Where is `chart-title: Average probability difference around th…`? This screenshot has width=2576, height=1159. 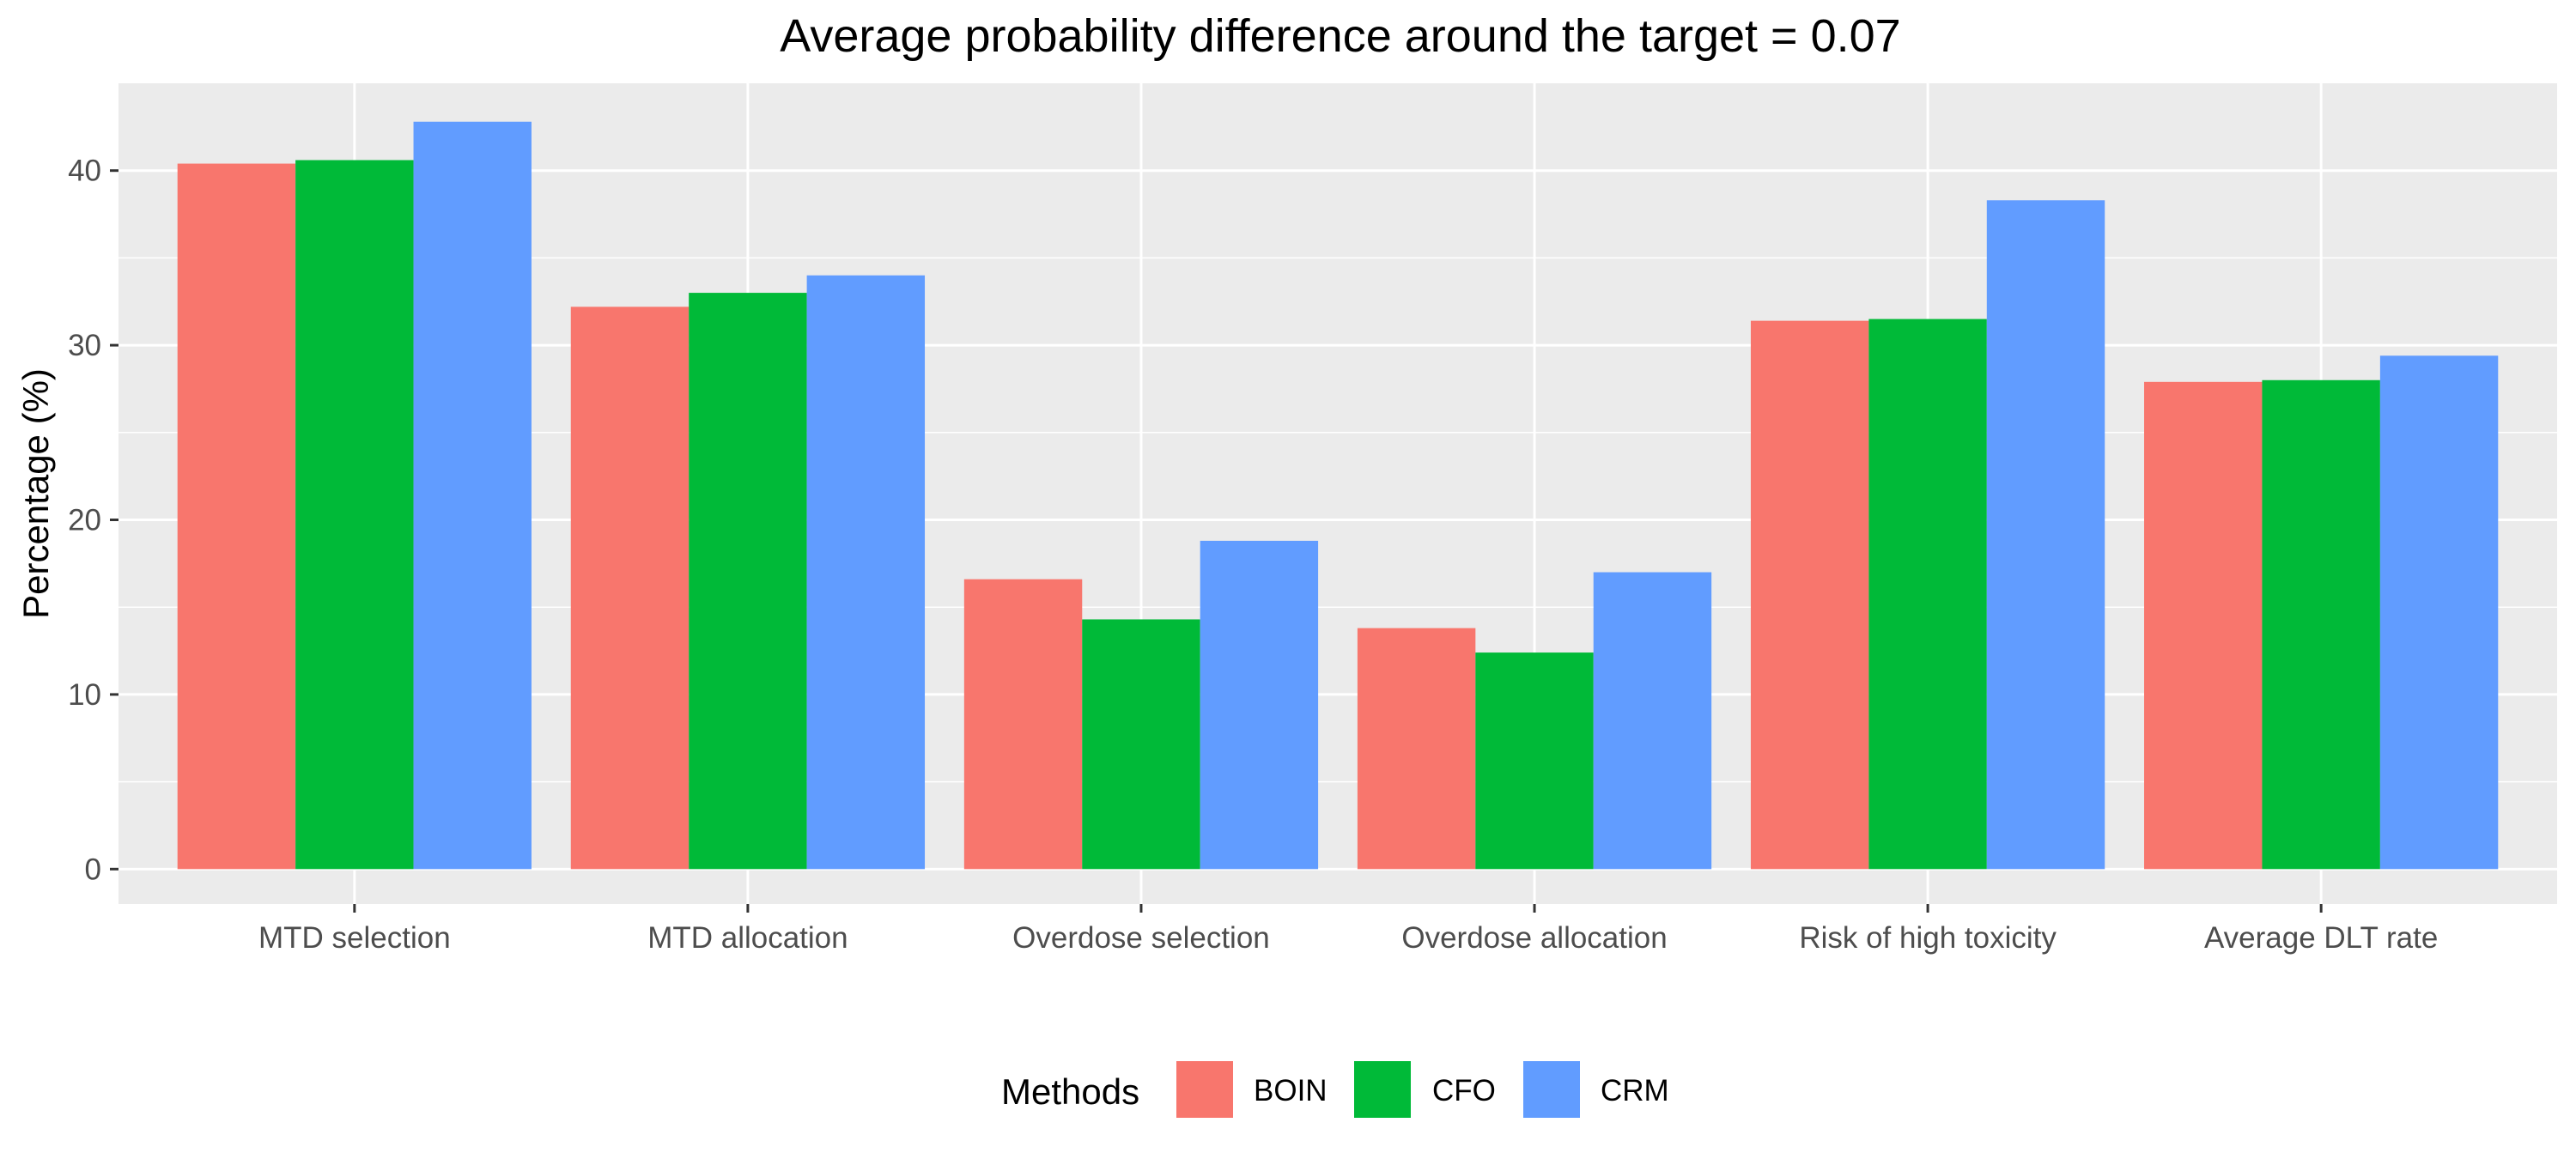 chart-title: Average probability difference around th… is located at coordinates (1340, 36).